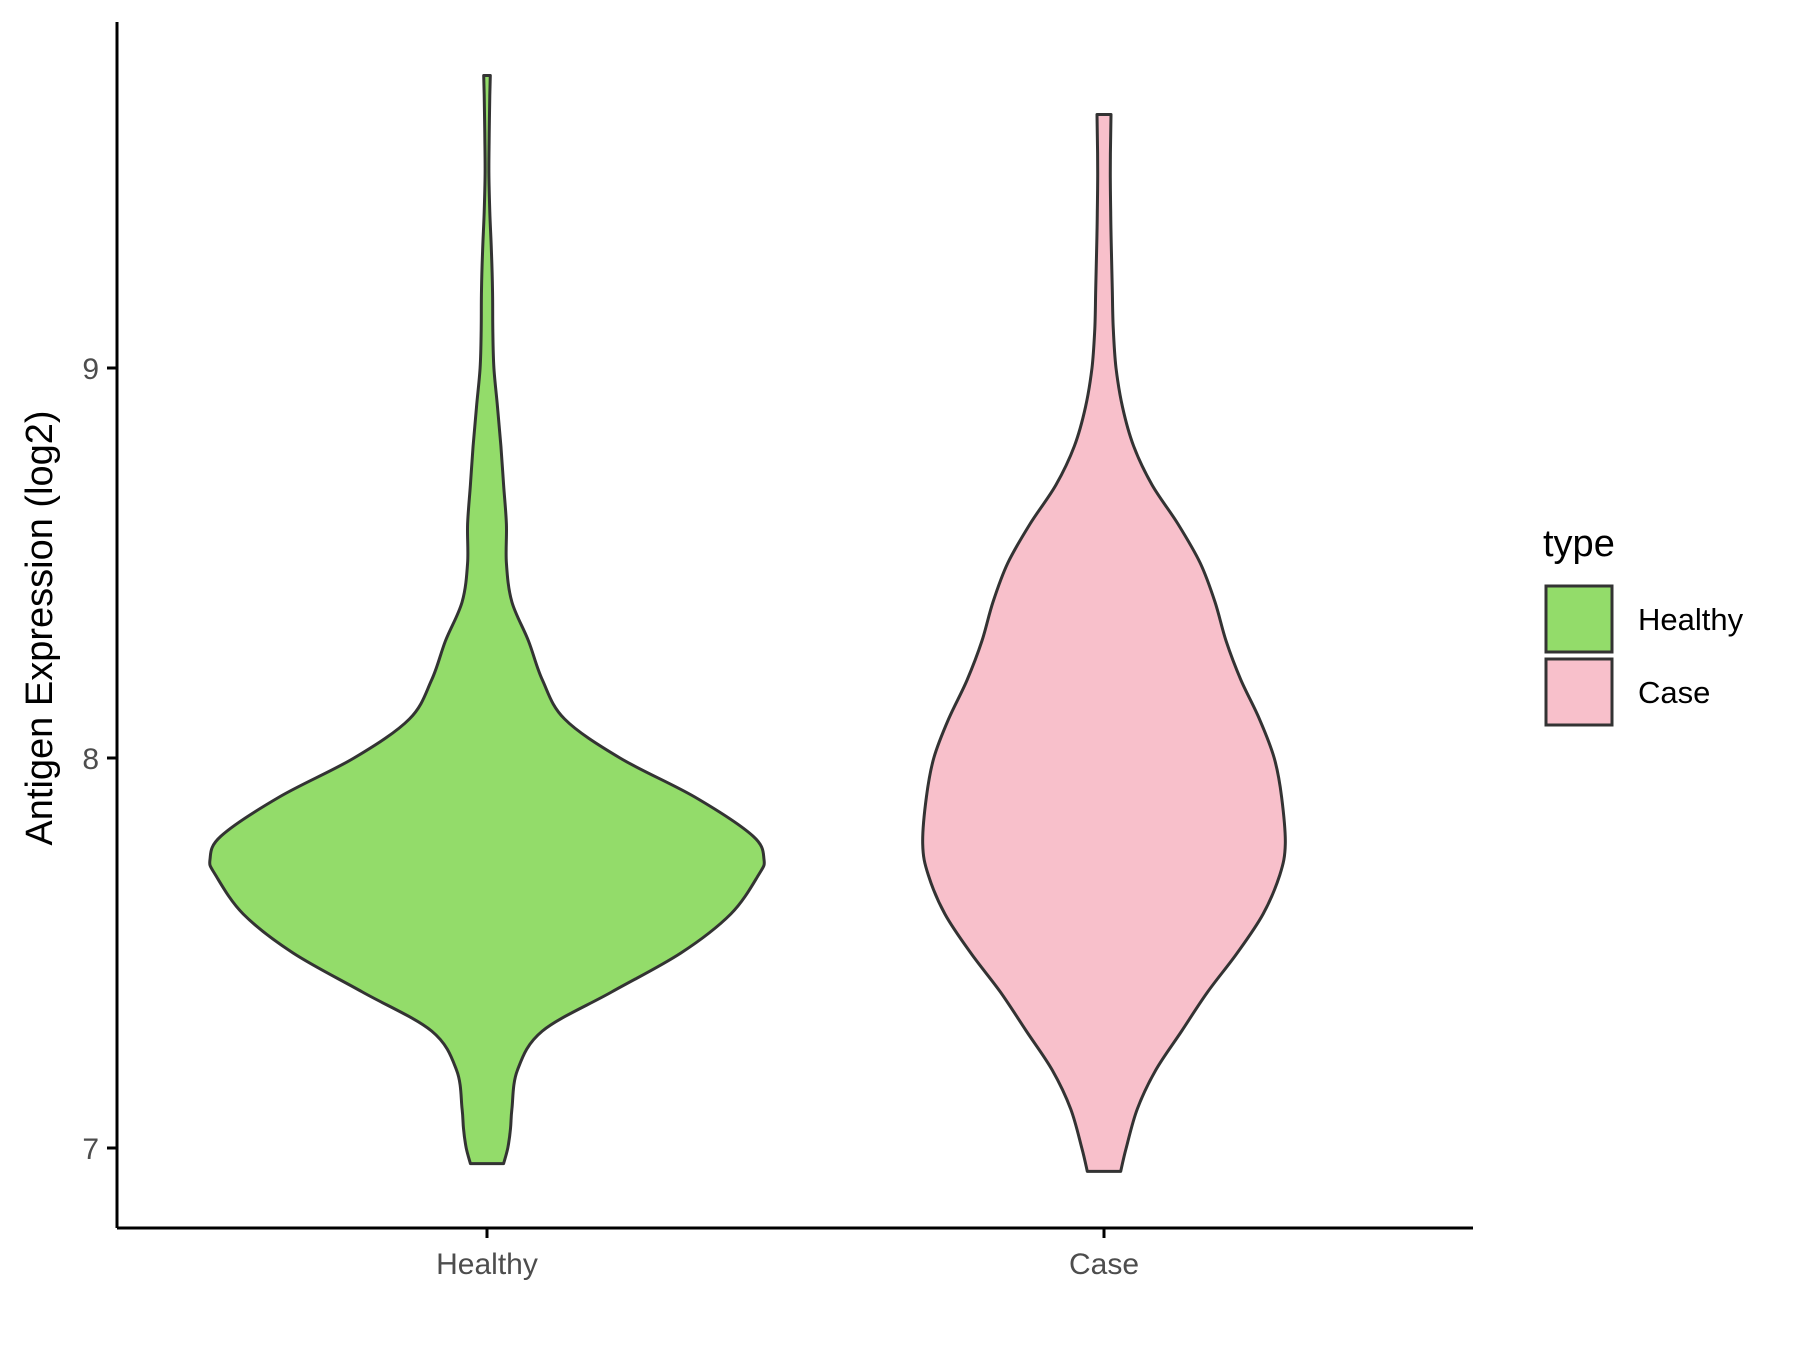 The width and height of the screenshot is (1800, 1350). I want to click on legend-label-healthy: Healthy, so click(1691, 619).